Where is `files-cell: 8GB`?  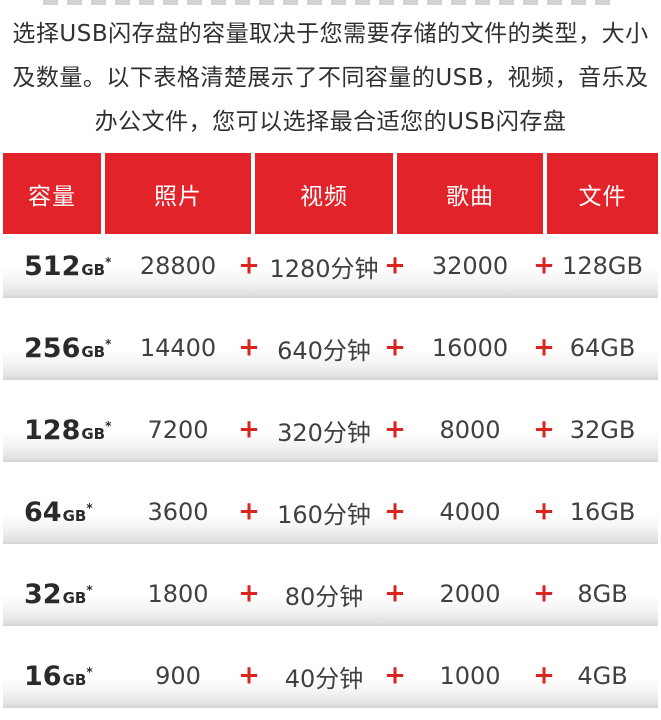 files-cell: 8GB is located at coordinates (602, 594).